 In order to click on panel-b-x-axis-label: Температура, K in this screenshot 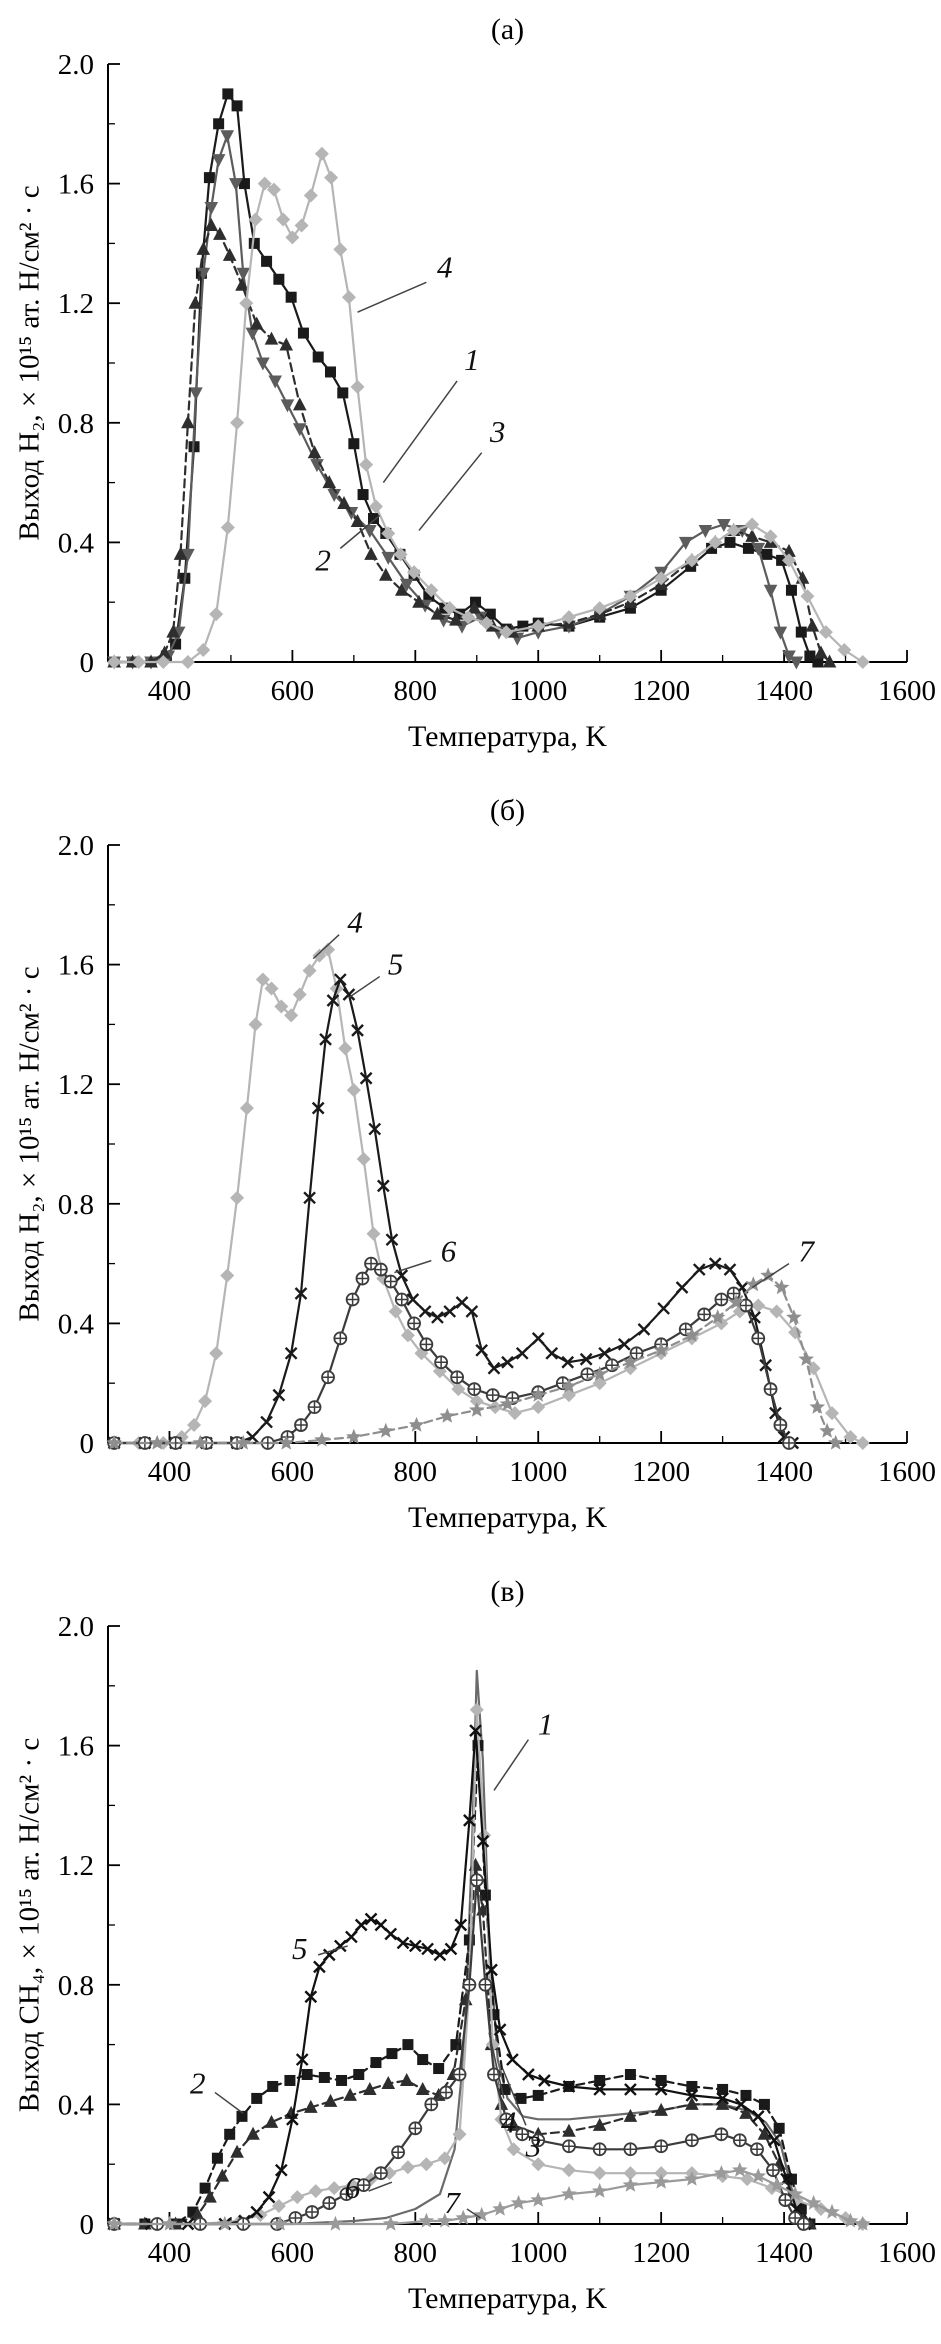, I will do `click(507, 1517)`.